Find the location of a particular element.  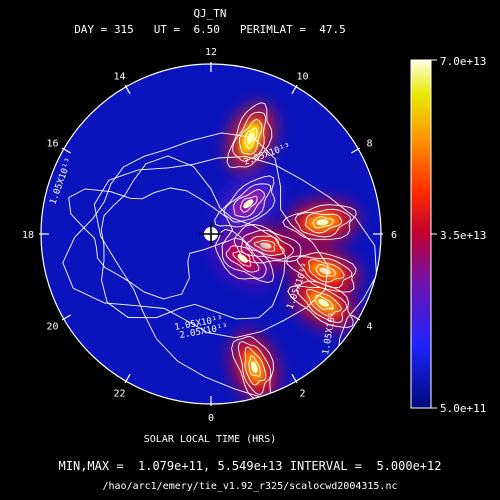

colorbar-mid-label: 3.5e+13 is located at coordinates (463, 235).